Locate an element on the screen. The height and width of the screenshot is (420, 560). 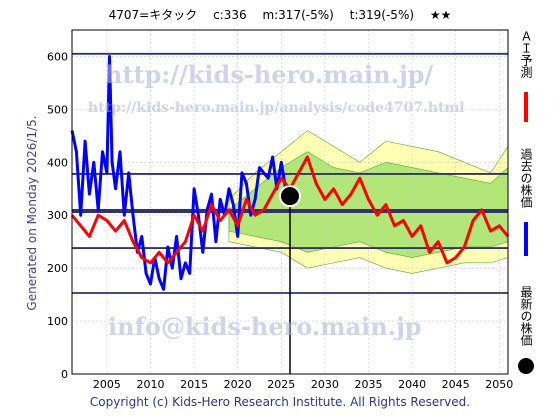
median-value: m:317(-5%) is located at coordinates (298, 15).